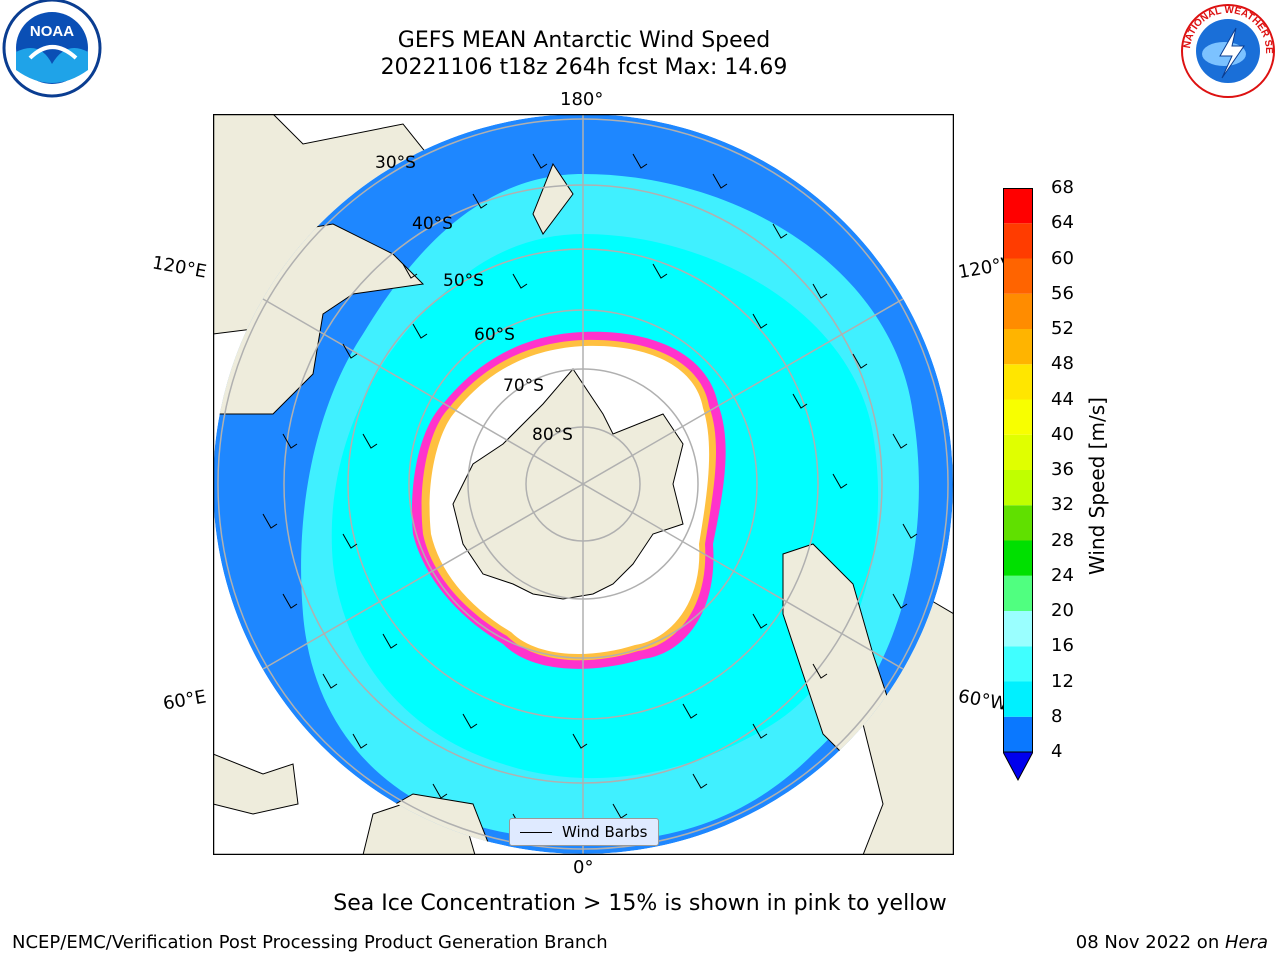 The height and width of the screenshot is (960, 1280). What do you see at coordinates (52, 31) in the screenshot?
I see `svg-text: NOAA` at bounding box center [52, 31].